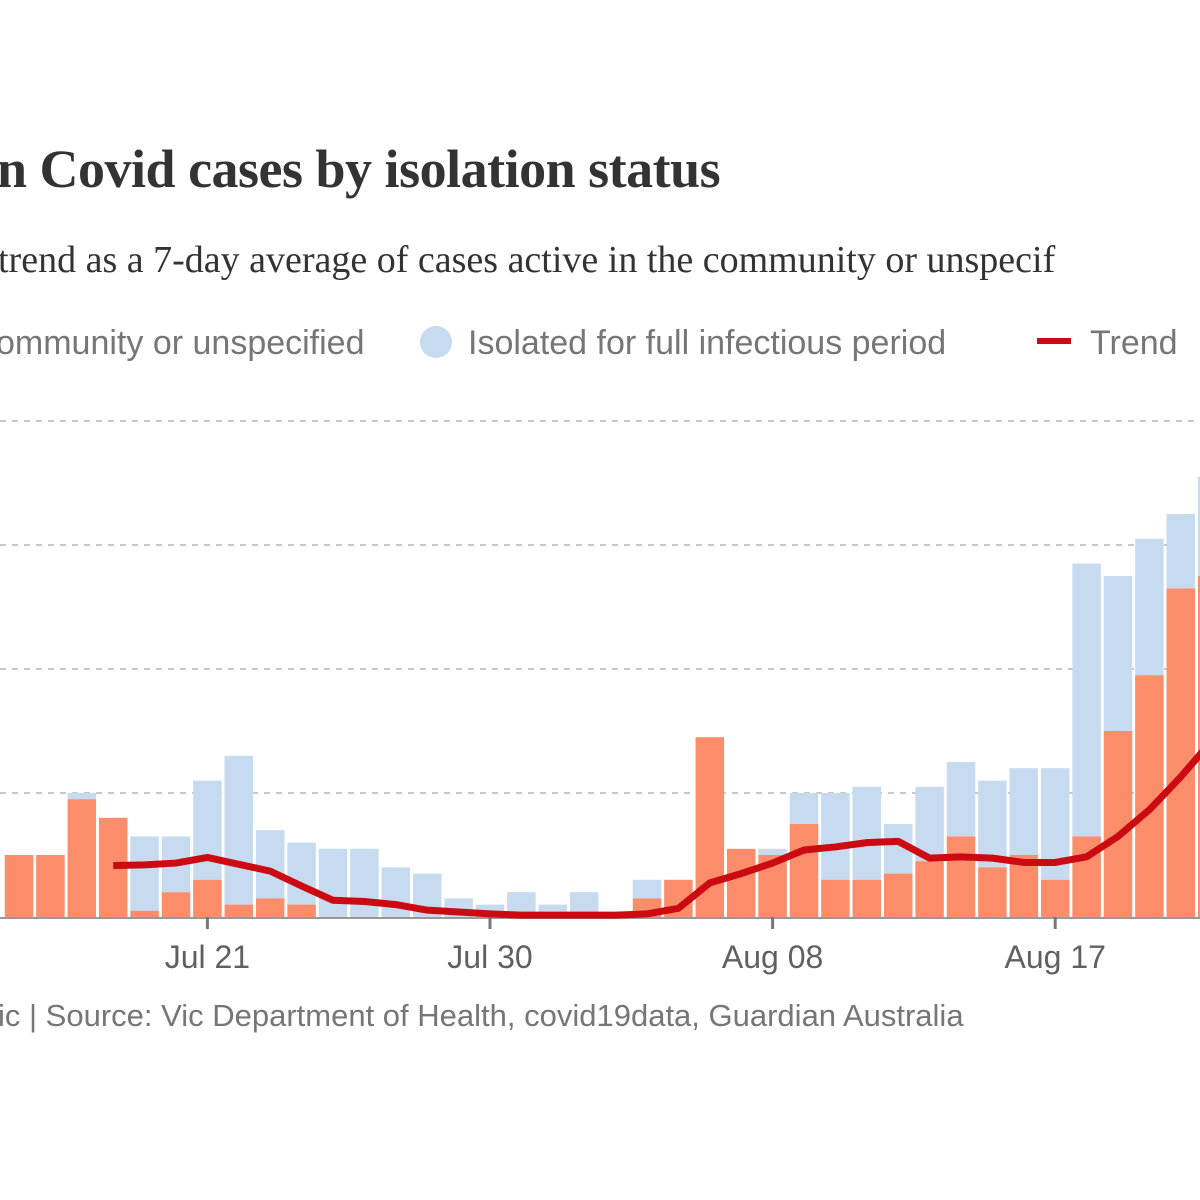 This screenshot has height=1200, width=1200. What do you see at coordinates (436, 342) in the screenshot?
I see `legend-swatch-isolated` at bounding box center [436, 342].